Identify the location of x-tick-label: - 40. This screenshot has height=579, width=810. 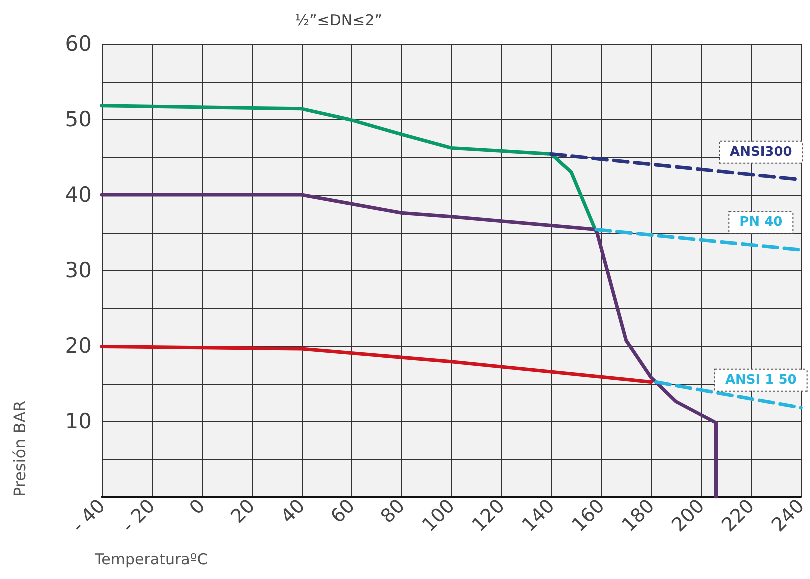
(89, 516).